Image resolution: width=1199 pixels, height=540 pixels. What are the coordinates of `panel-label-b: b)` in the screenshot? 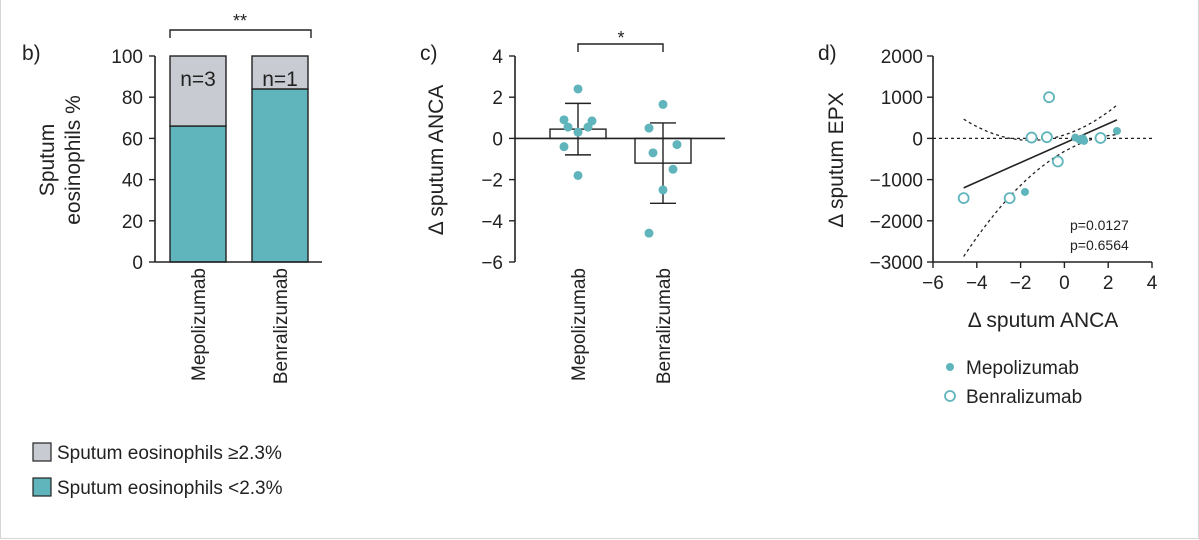 It's located at (31, 53).